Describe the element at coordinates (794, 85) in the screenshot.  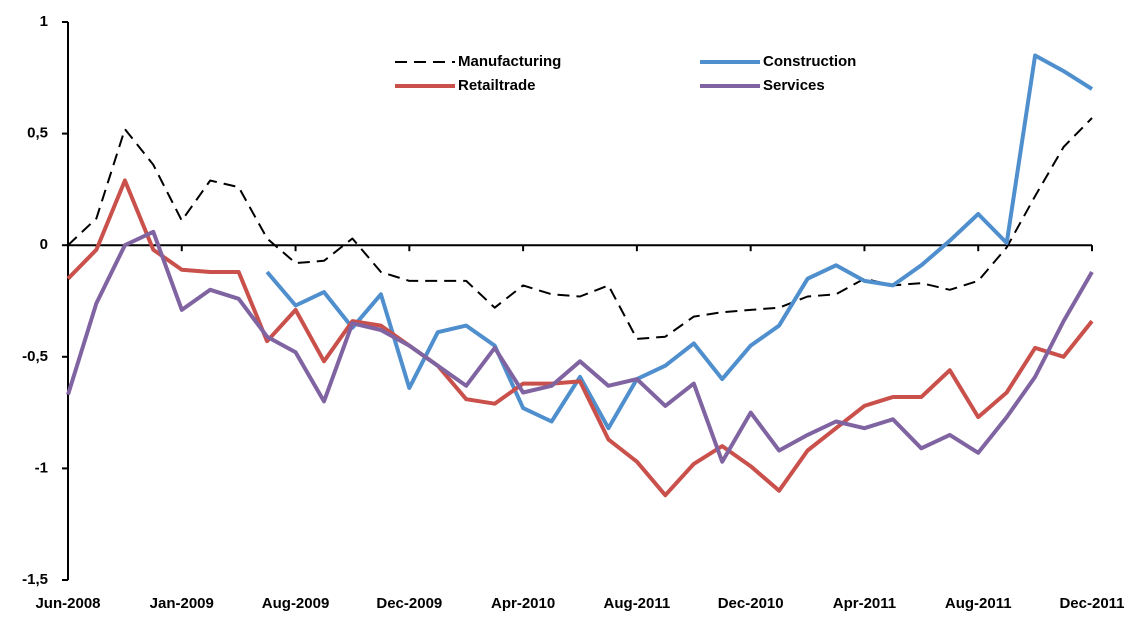
I see `legend-label: Services` at that location.